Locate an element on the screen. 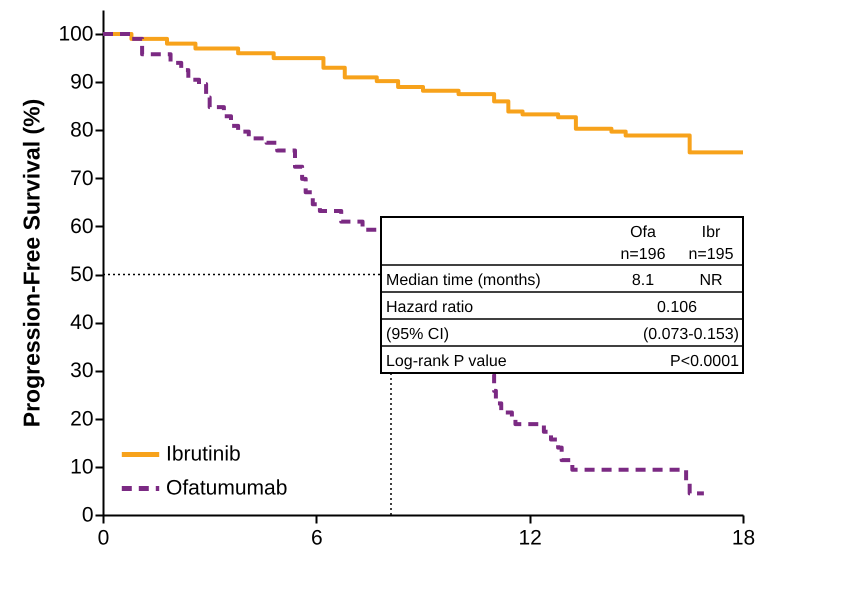 This screenshot has width=856, height=591. annotation: Ibr is located at coordinates (712, 232).